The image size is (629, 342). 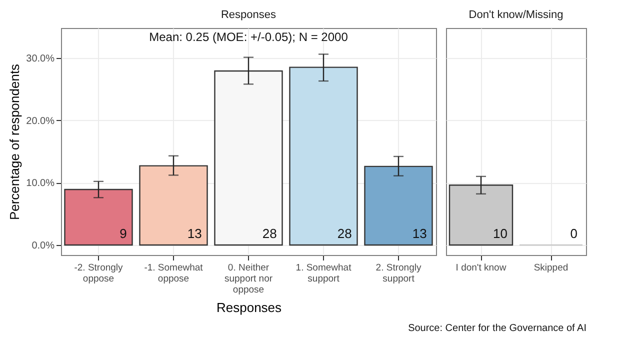 I want to click on x-tick-label: Skipped, so click(x=551, y=268).